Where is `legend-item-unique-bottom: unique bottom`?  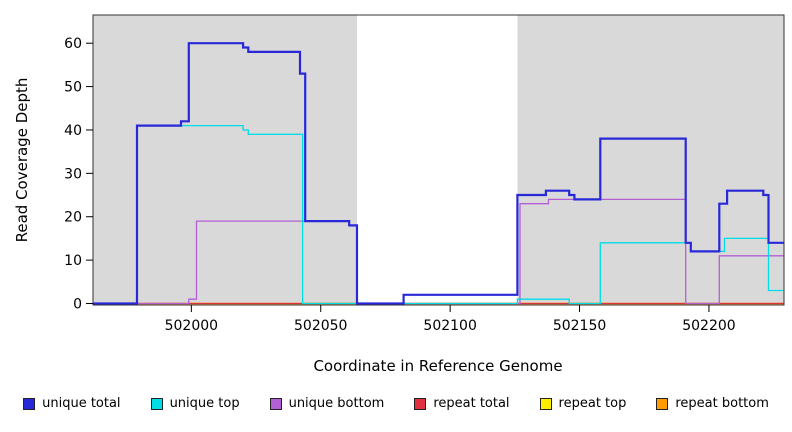 legend-item-unique-bottom: unique bottom is located at coordinates (327, 403).